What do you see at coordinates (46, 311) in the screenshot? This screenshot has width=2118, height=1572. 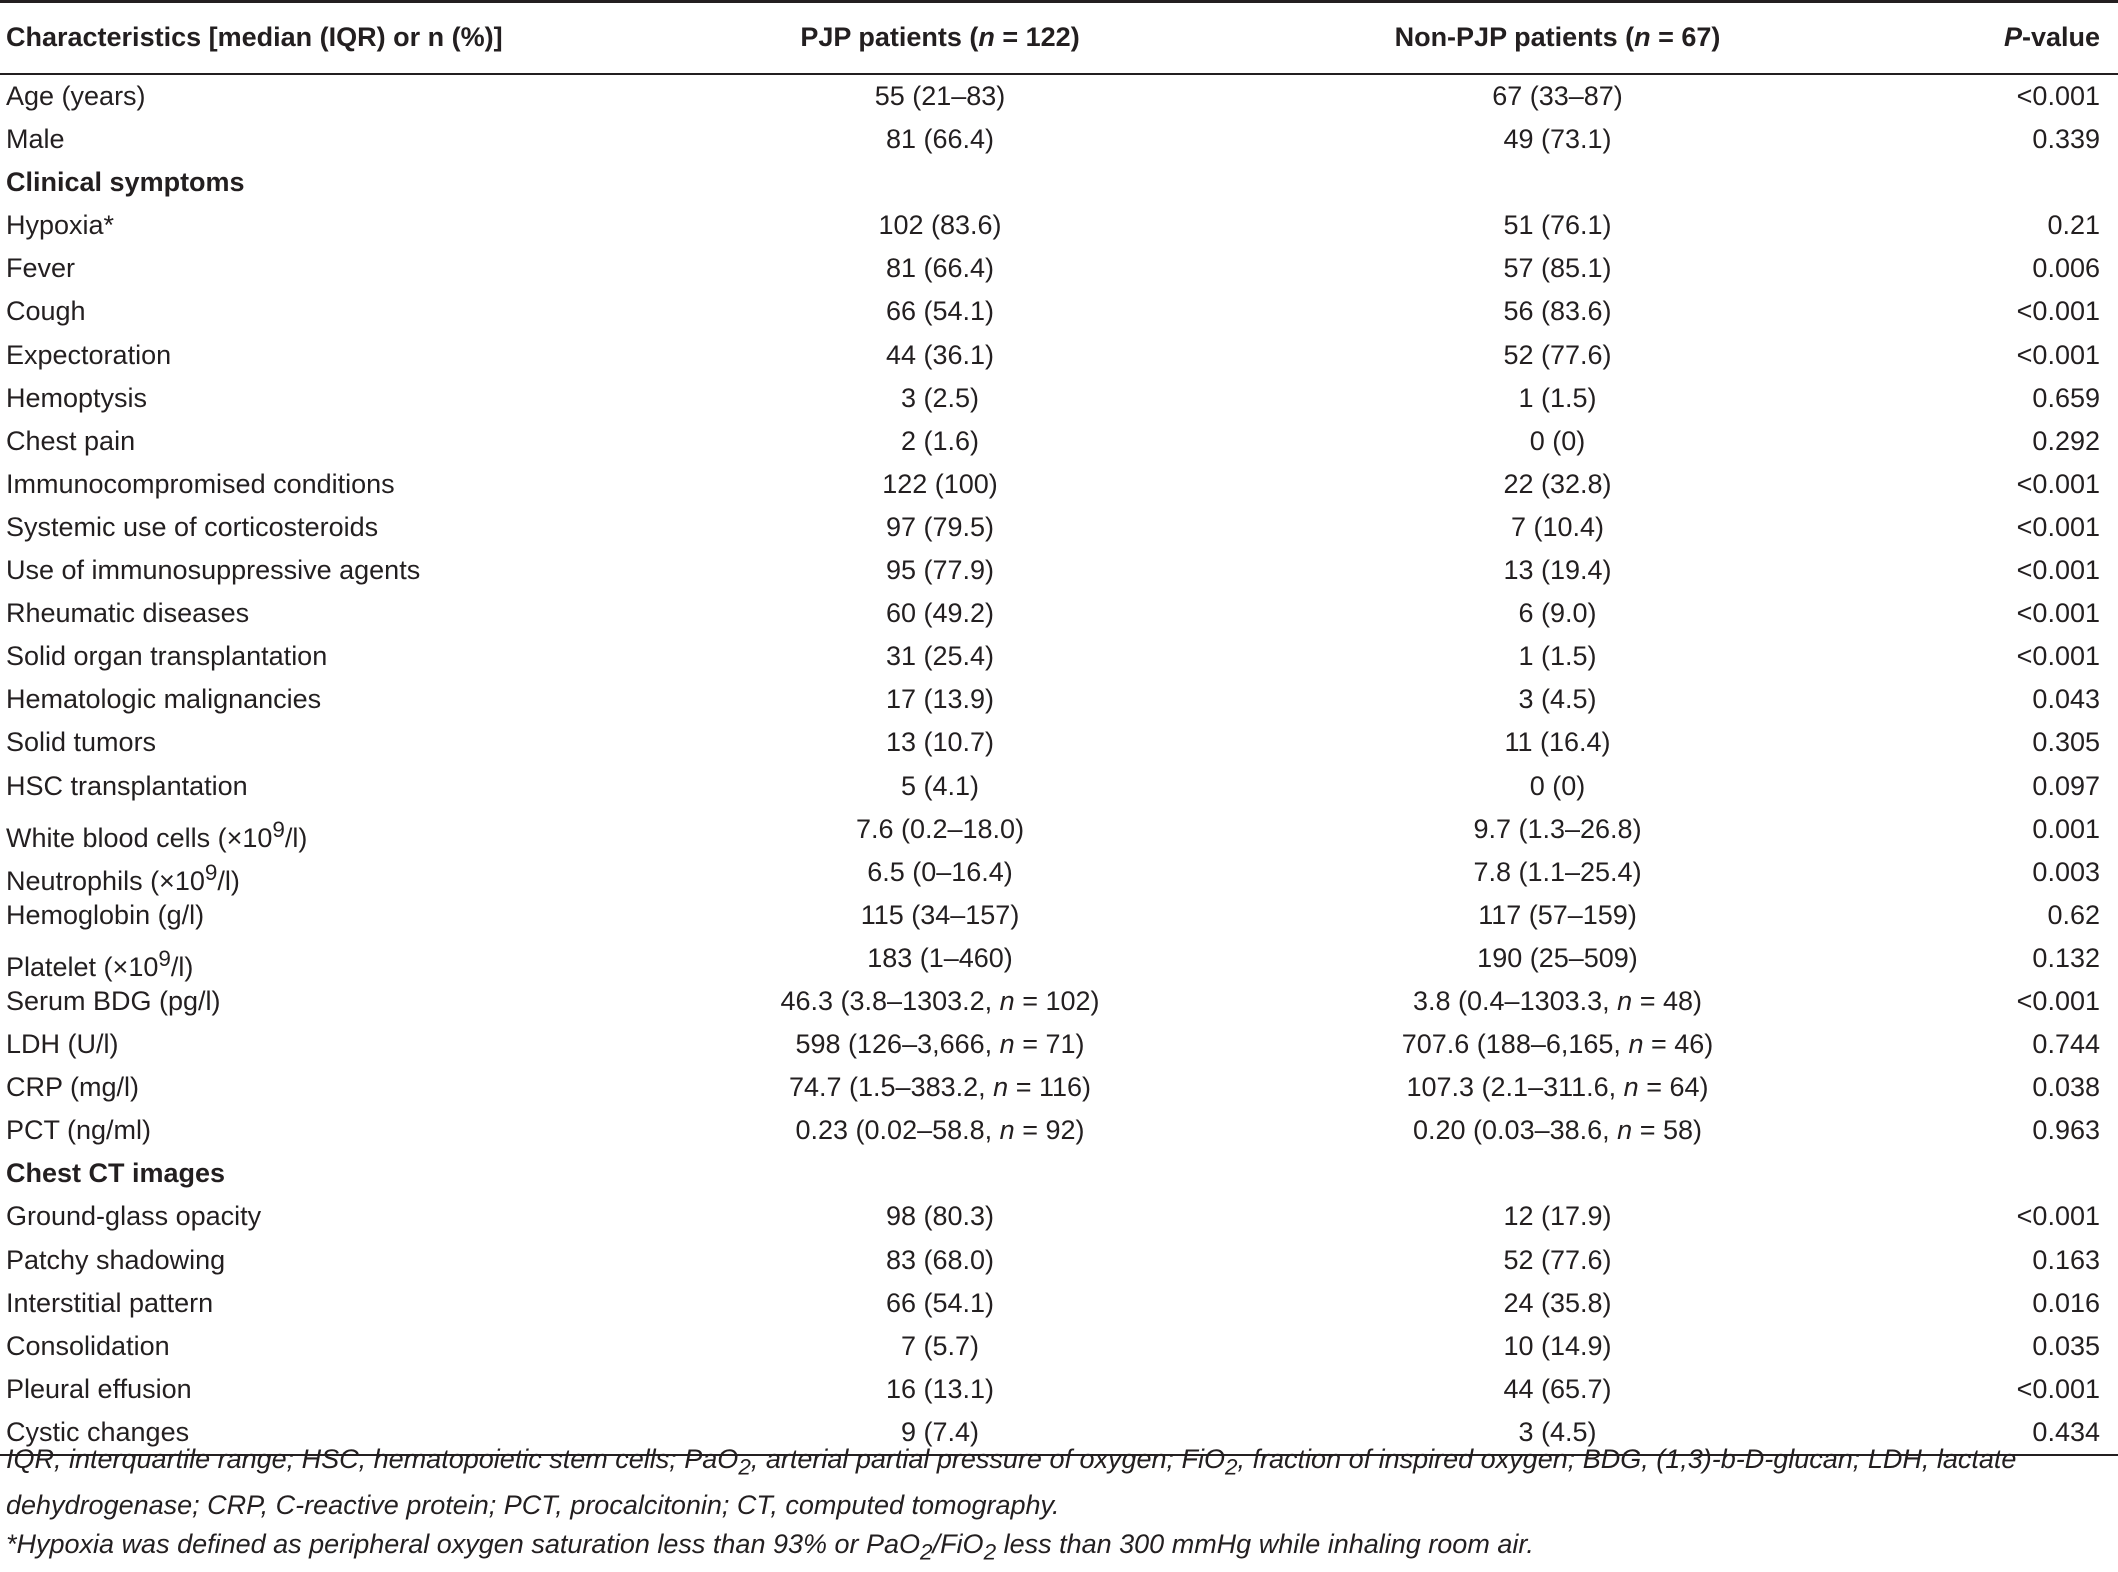 I see `row-label: Cough` at bounding box center [46, 311].